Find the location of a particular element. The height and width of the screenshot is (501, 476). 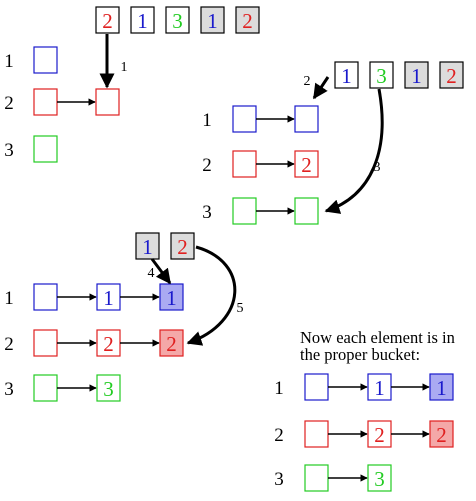

step-3-arrow is located at coordinates (354, 151).